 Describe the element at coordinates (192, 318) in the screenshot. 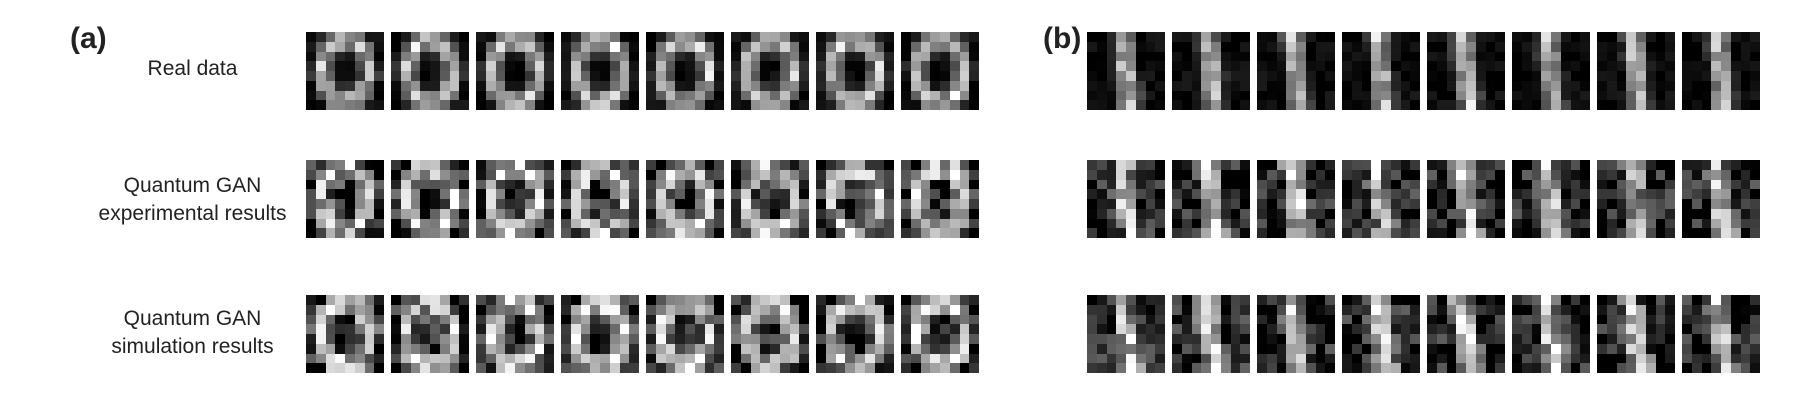

I see `row-label-line1: Quantum GAN` at that location.